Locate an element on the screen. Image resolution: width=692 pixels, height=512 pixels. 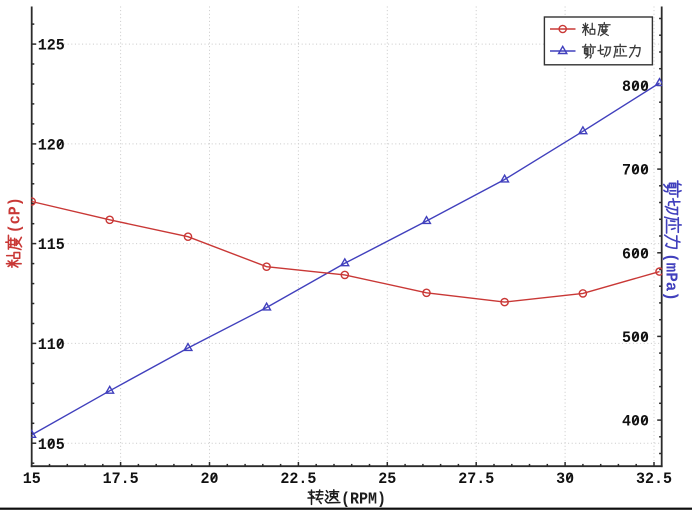
svg-text: (mPa) is located at coordinates (670, 277).